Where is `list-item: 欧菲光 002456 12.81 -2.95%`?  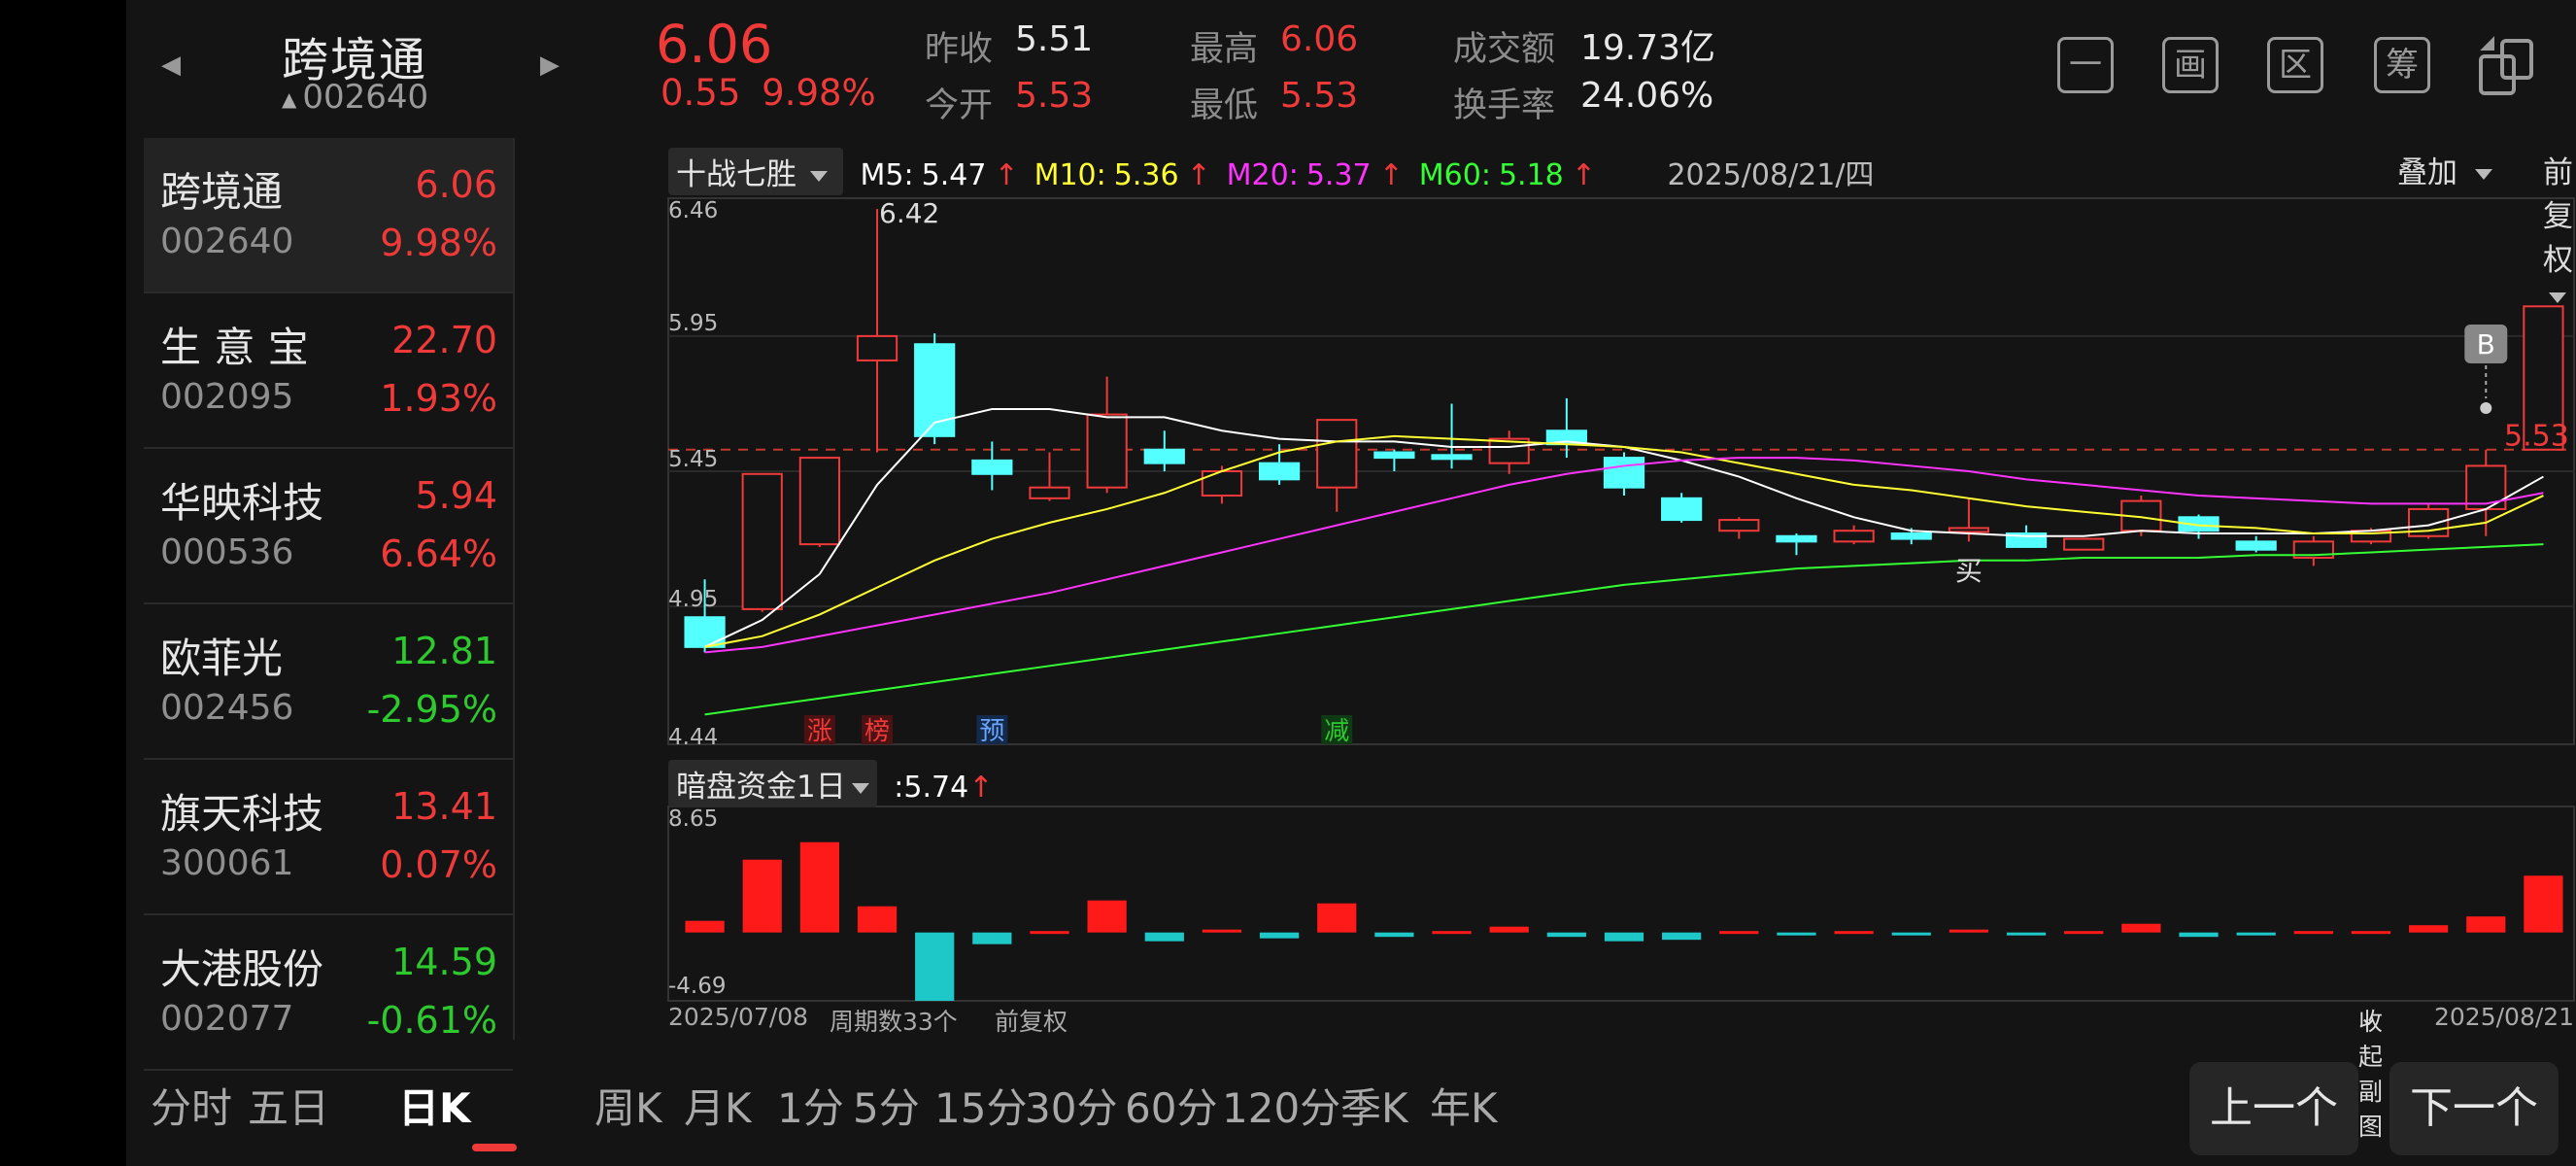
list-item: 欧菲光 002456 12.81 -2.95% is located at coordinates (328, 682).